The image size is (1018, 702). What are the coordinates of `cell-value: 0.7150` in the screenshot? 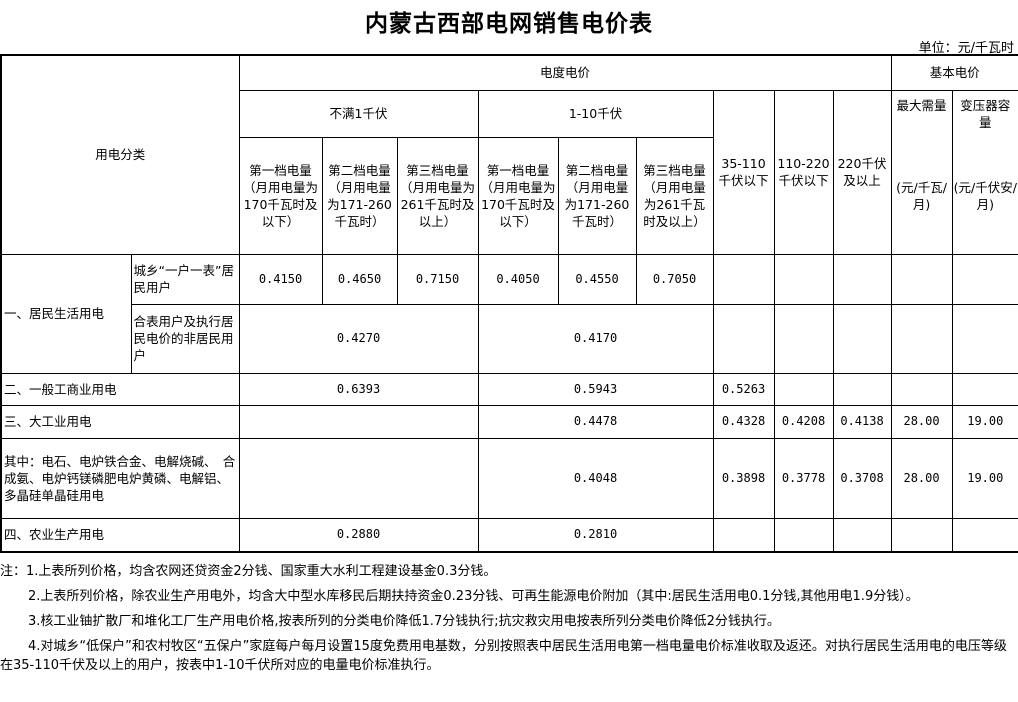 It's located at (437, 279).